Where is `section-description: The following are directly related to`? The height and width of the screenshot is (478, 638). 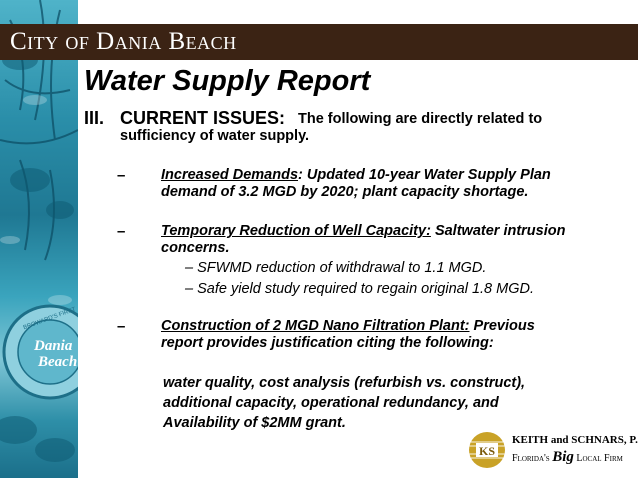 section-description: The following are directly related to is located at coordinates (420, 119).